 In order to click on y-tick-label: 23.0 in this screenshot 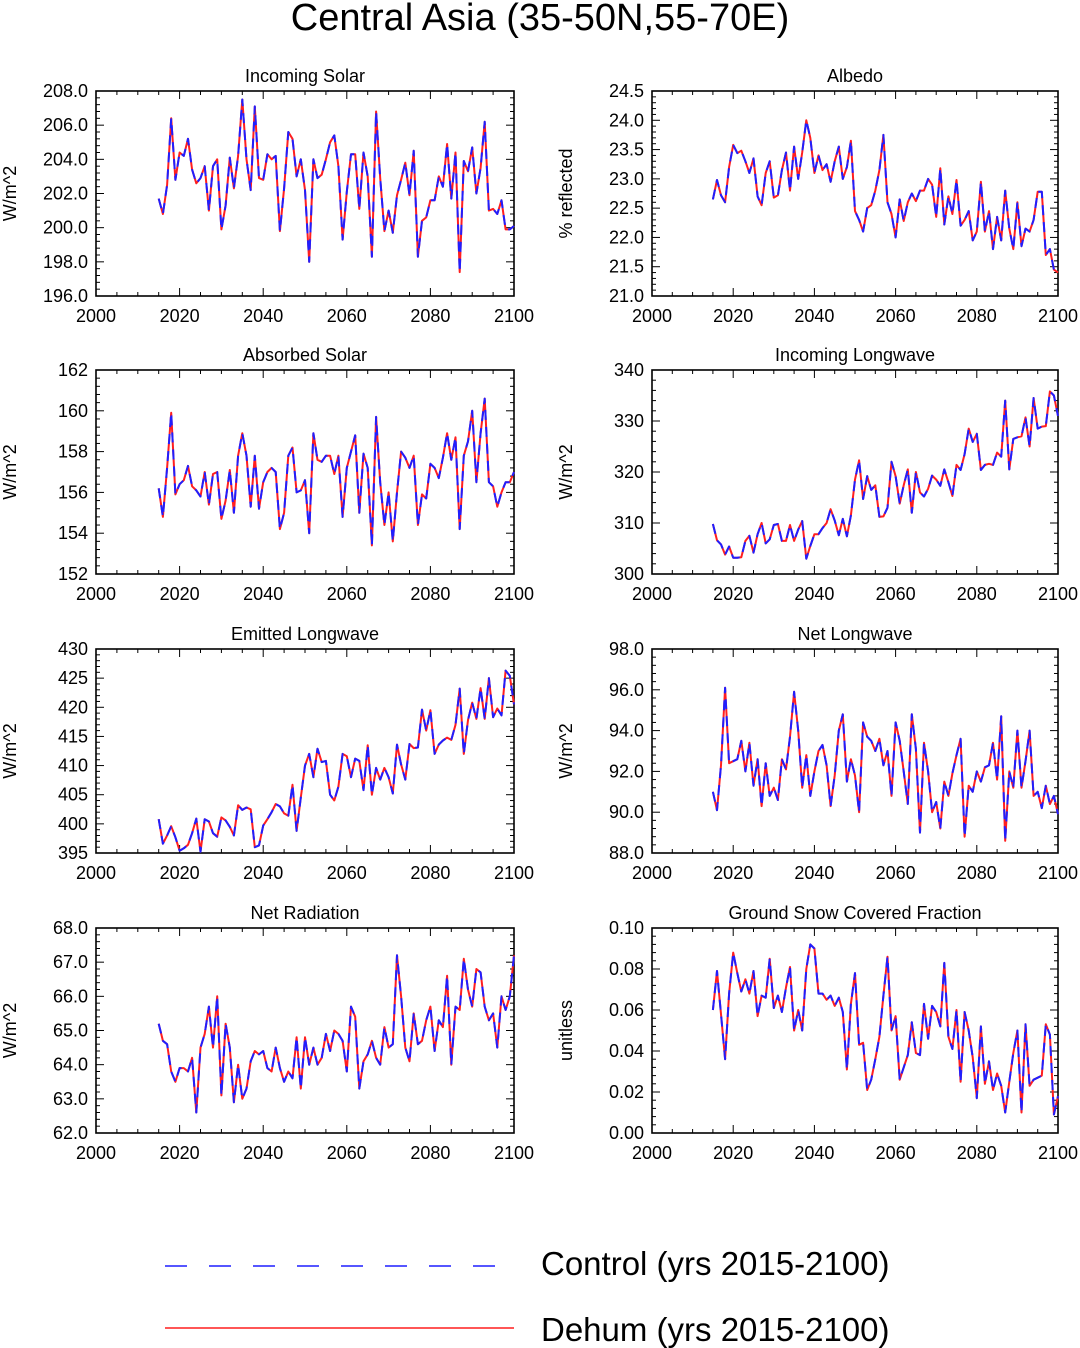, I will do `click(626, 179)`.